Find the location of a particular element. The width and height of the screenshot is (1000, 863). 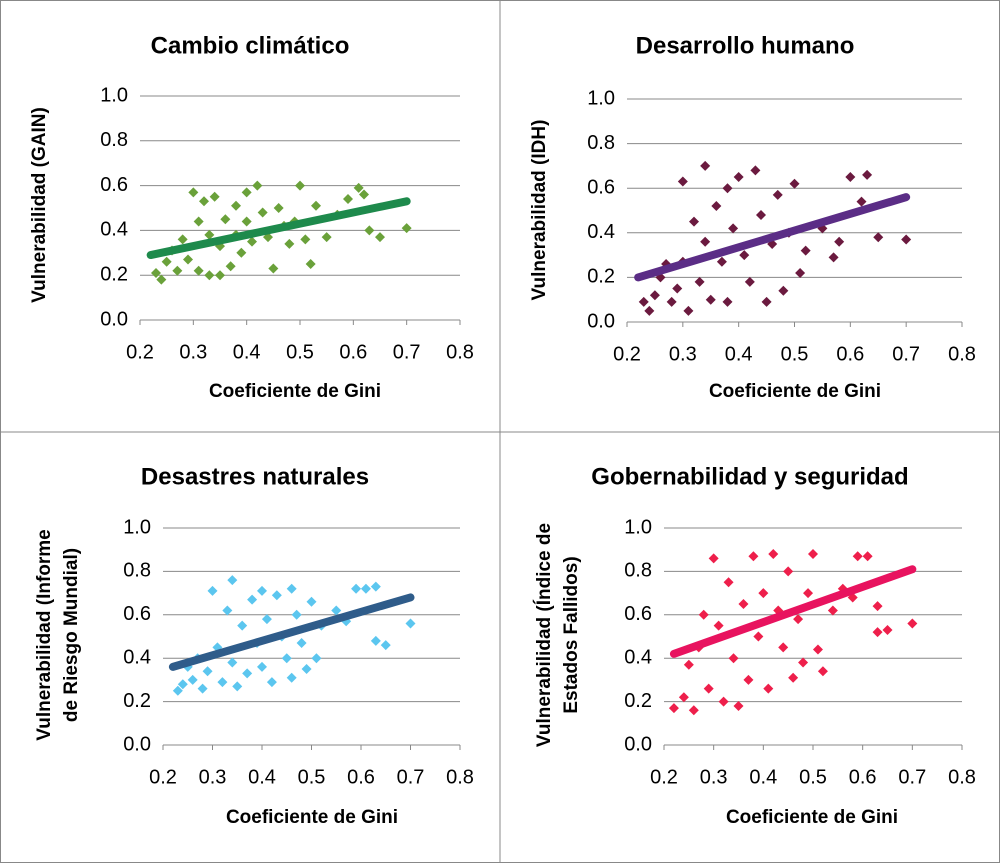

chart-title: Desastres naturales is located at coordinates (255, 476).